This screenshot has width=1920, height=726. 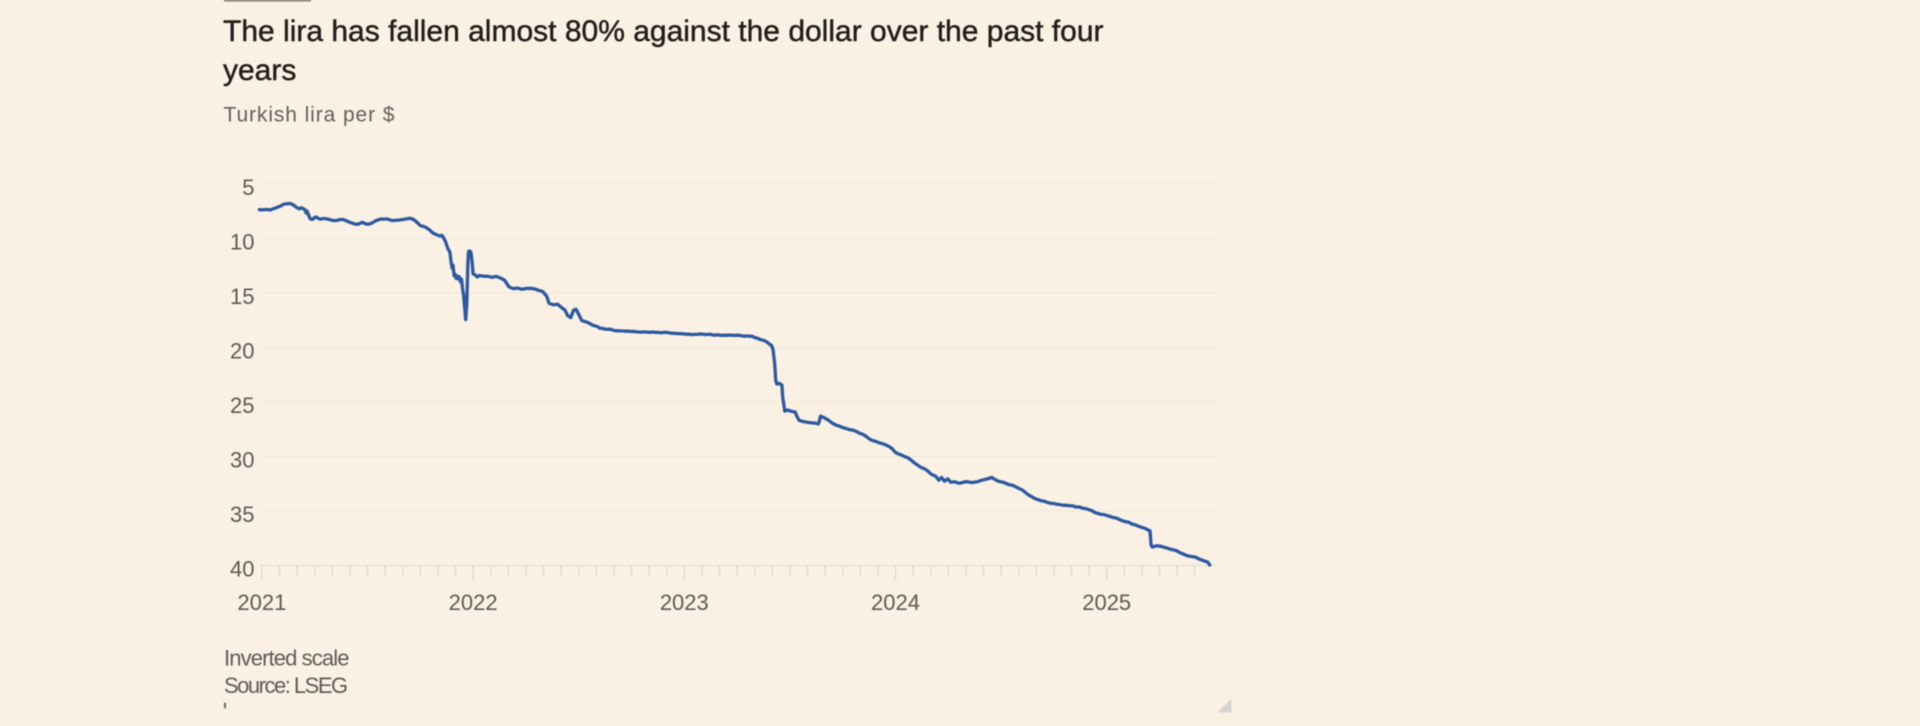 I want to click on svg-text: 30, so click(x=242, y=460).